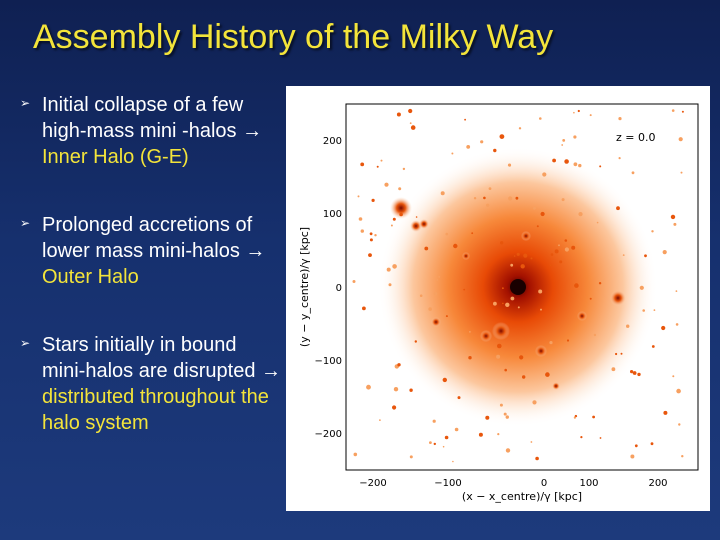  I want to click on bullet-highlight: Inner Halo (G-E), so click(115, 157).